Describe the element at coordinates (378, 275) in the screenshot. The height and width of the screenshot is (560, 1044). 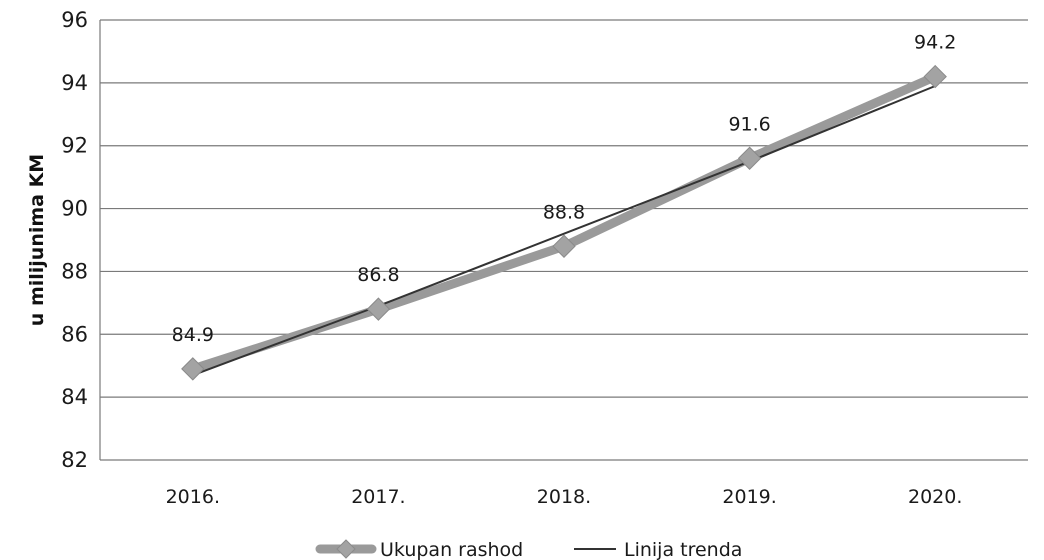
I see `data-label: 86.8` at that location.